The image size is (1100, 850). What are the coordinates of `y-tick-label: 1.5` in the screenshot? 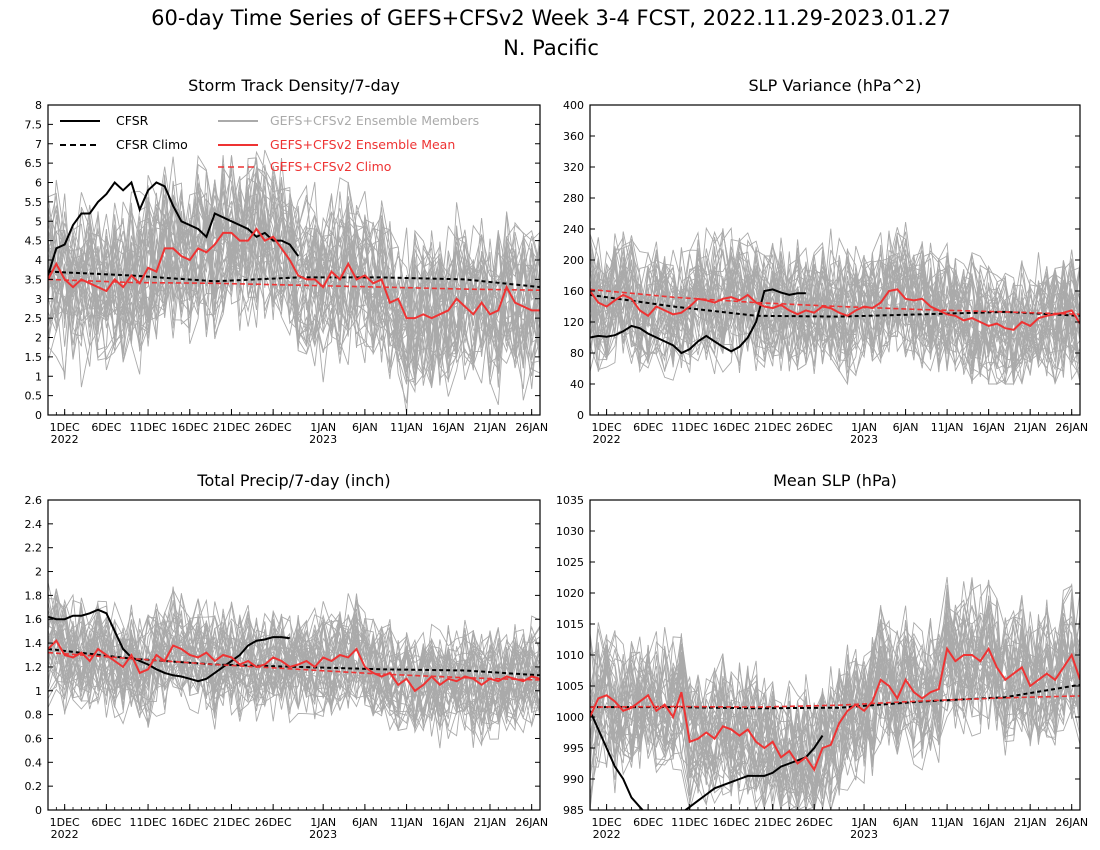 It's located at (34, 357).